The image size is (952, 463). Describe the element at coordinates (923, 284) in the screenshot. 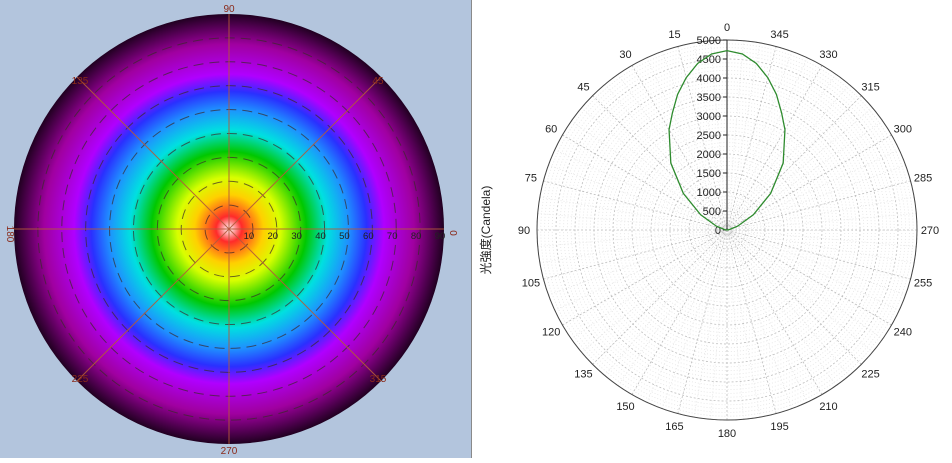

I see `polar-angle-label: 255` at that location.